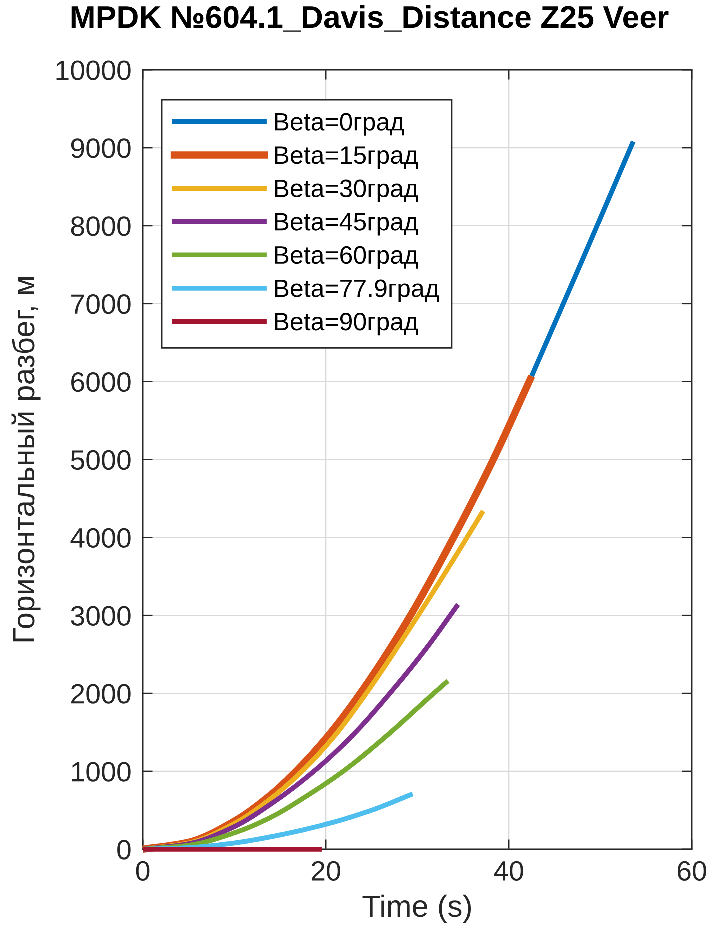 This screenshot has width=707, height=940. What do you see at coordinates (93, 70) in the screenshot?
I see `y-tick-label: 10000` at bounding box center [93, 70].